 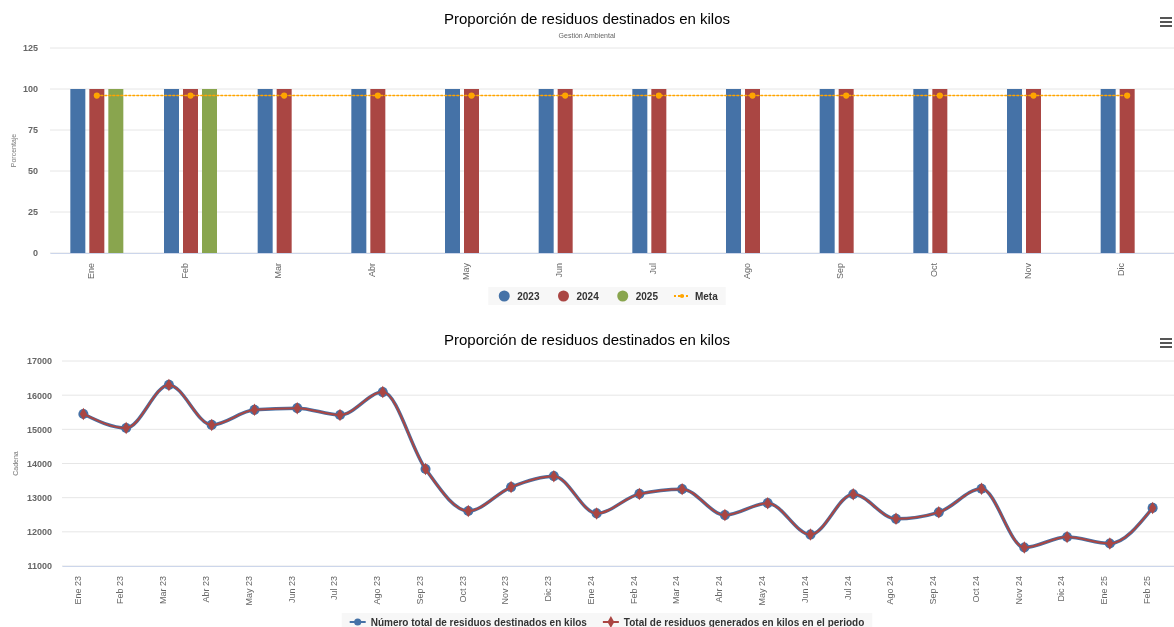 I want to click on legend-label: Número total de residuos destinados en kilos, so click(x=479, y=622).